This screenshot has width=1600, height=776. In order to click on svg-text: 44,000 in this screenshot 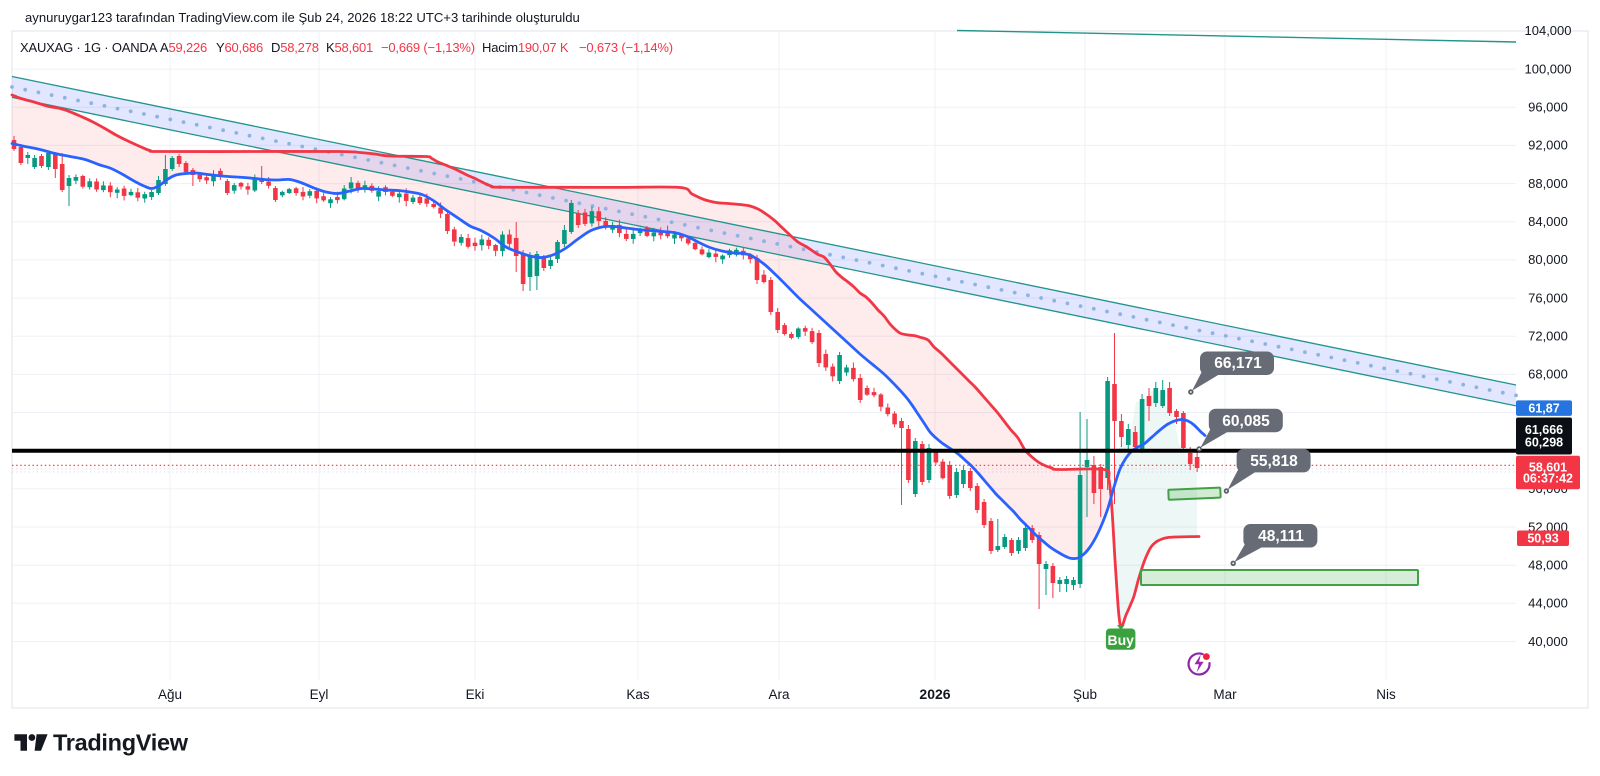, I will do `click(1548, 603)`.